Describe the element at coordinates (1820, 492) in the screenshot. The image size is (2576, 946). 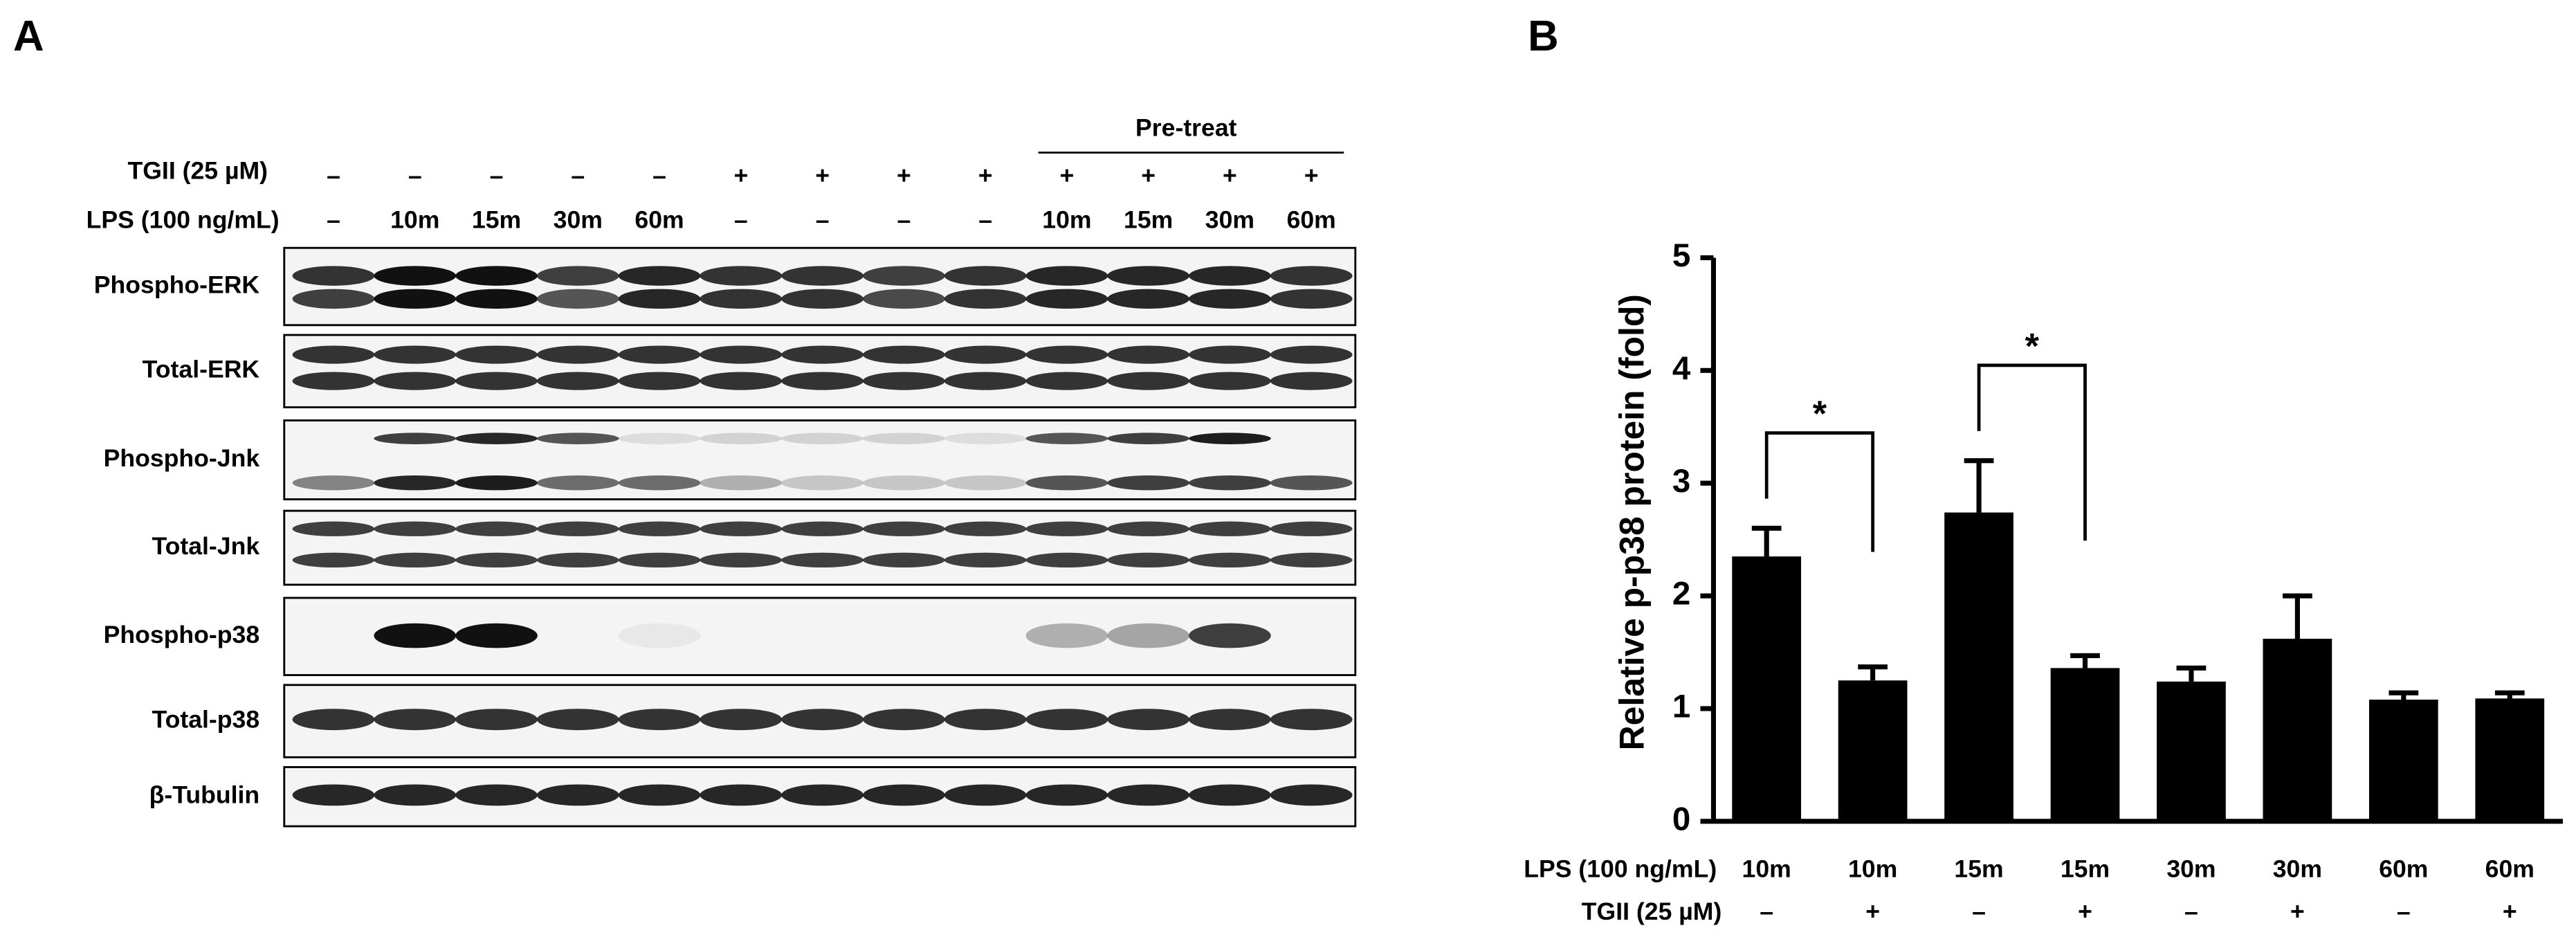
I see `significance-bracket` at that location.